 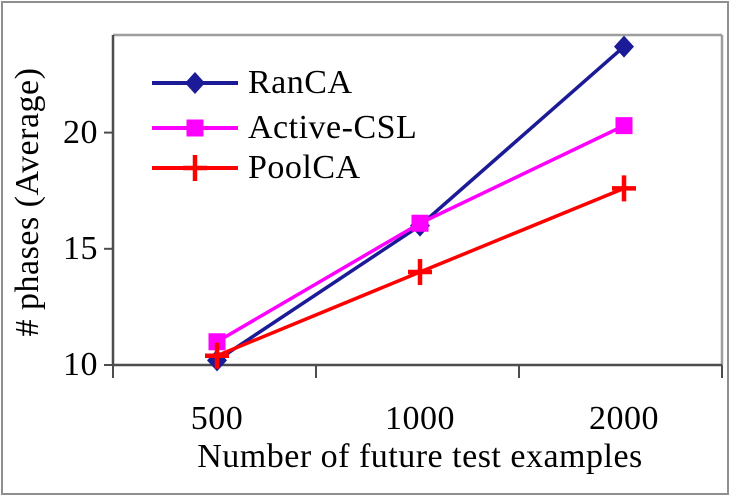 I want to click on series-marker-Active-CSL-500-square-icon, so click(x=217, y=342).